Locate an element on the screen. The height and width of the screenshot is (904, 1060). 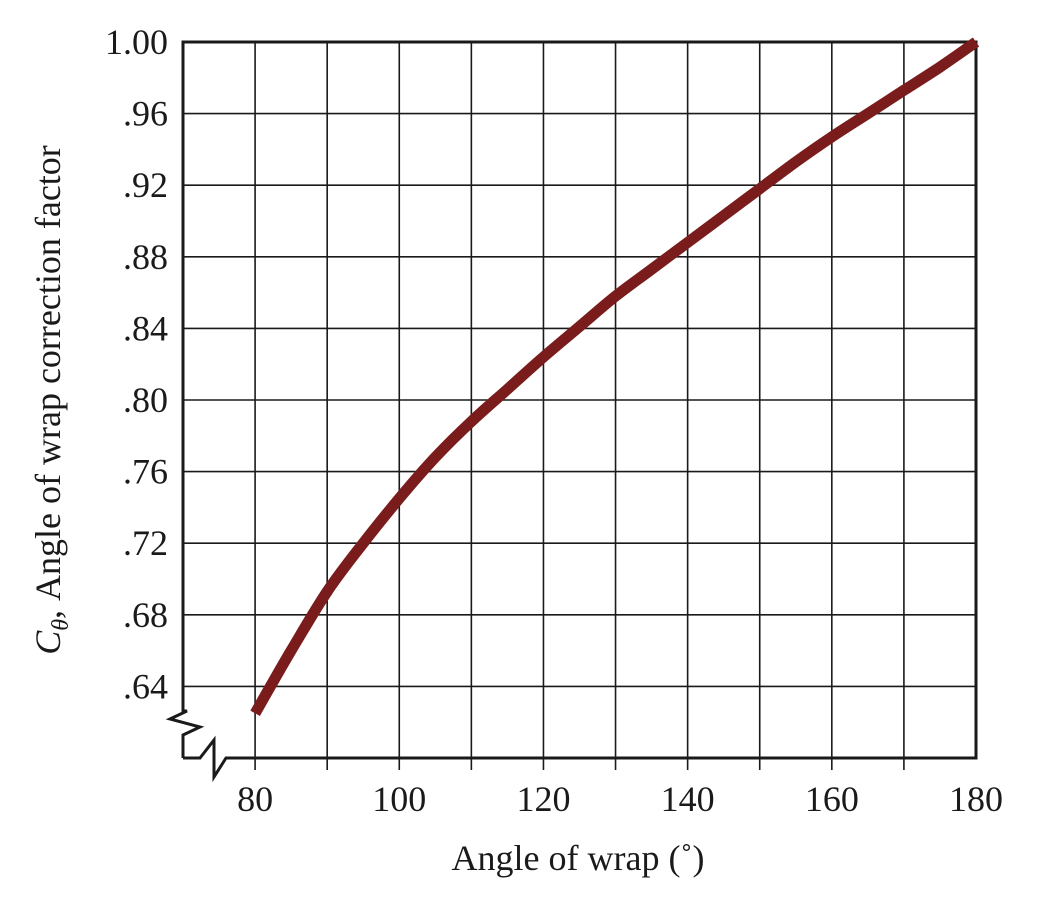
y-tick-label: .92 is located at coordinates (145, 185).